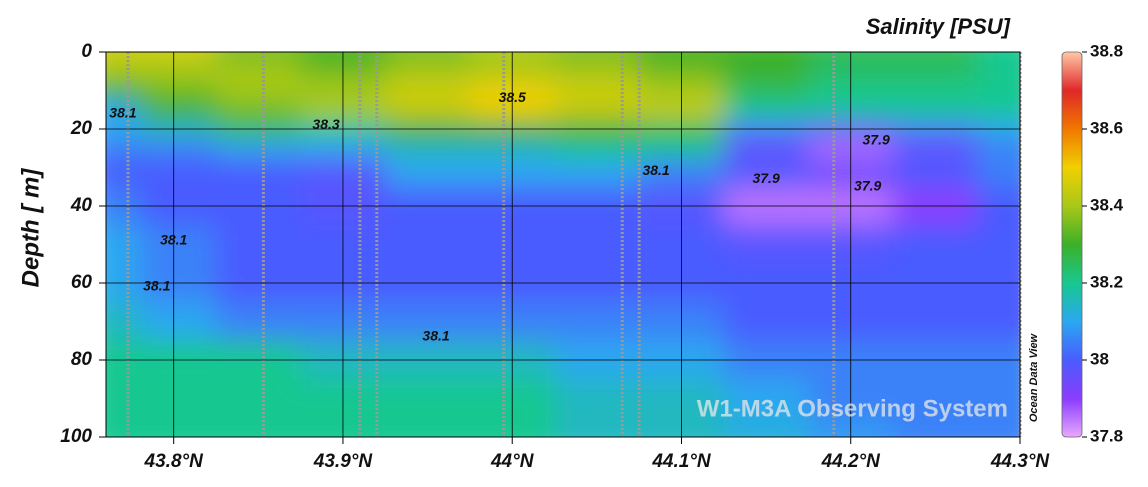 This screenshot has width=1148, height=487. I want to click on x-tick-label: 44.2°N, so click(851, 461).